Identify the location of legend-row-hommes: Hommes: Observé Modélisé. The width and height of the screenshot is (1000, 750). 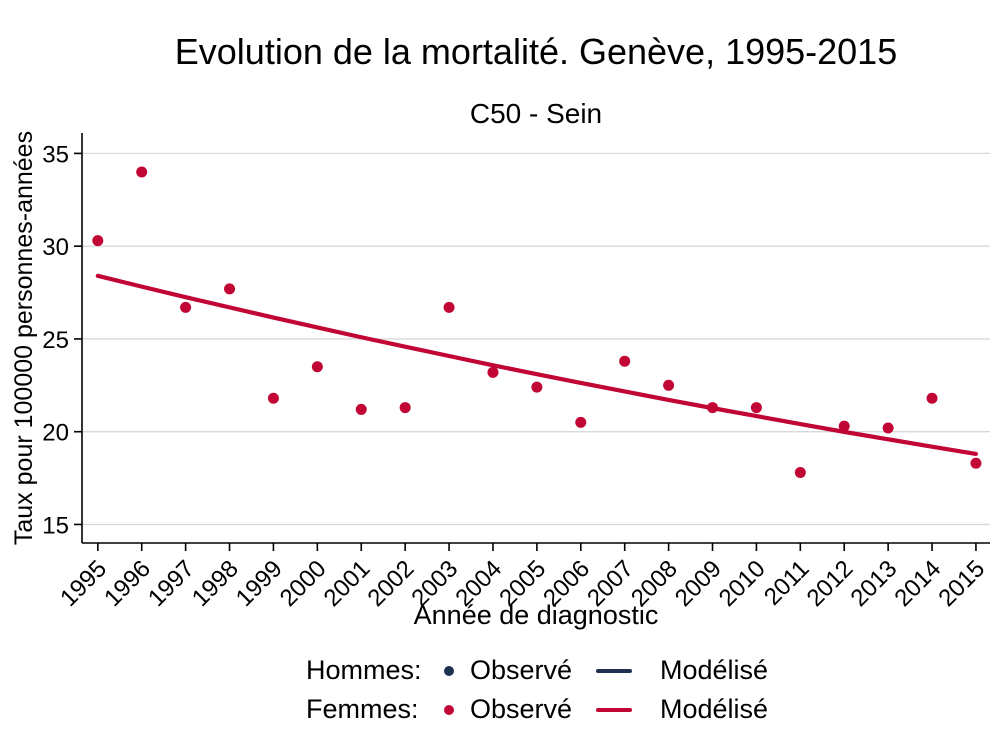
(537, 670).